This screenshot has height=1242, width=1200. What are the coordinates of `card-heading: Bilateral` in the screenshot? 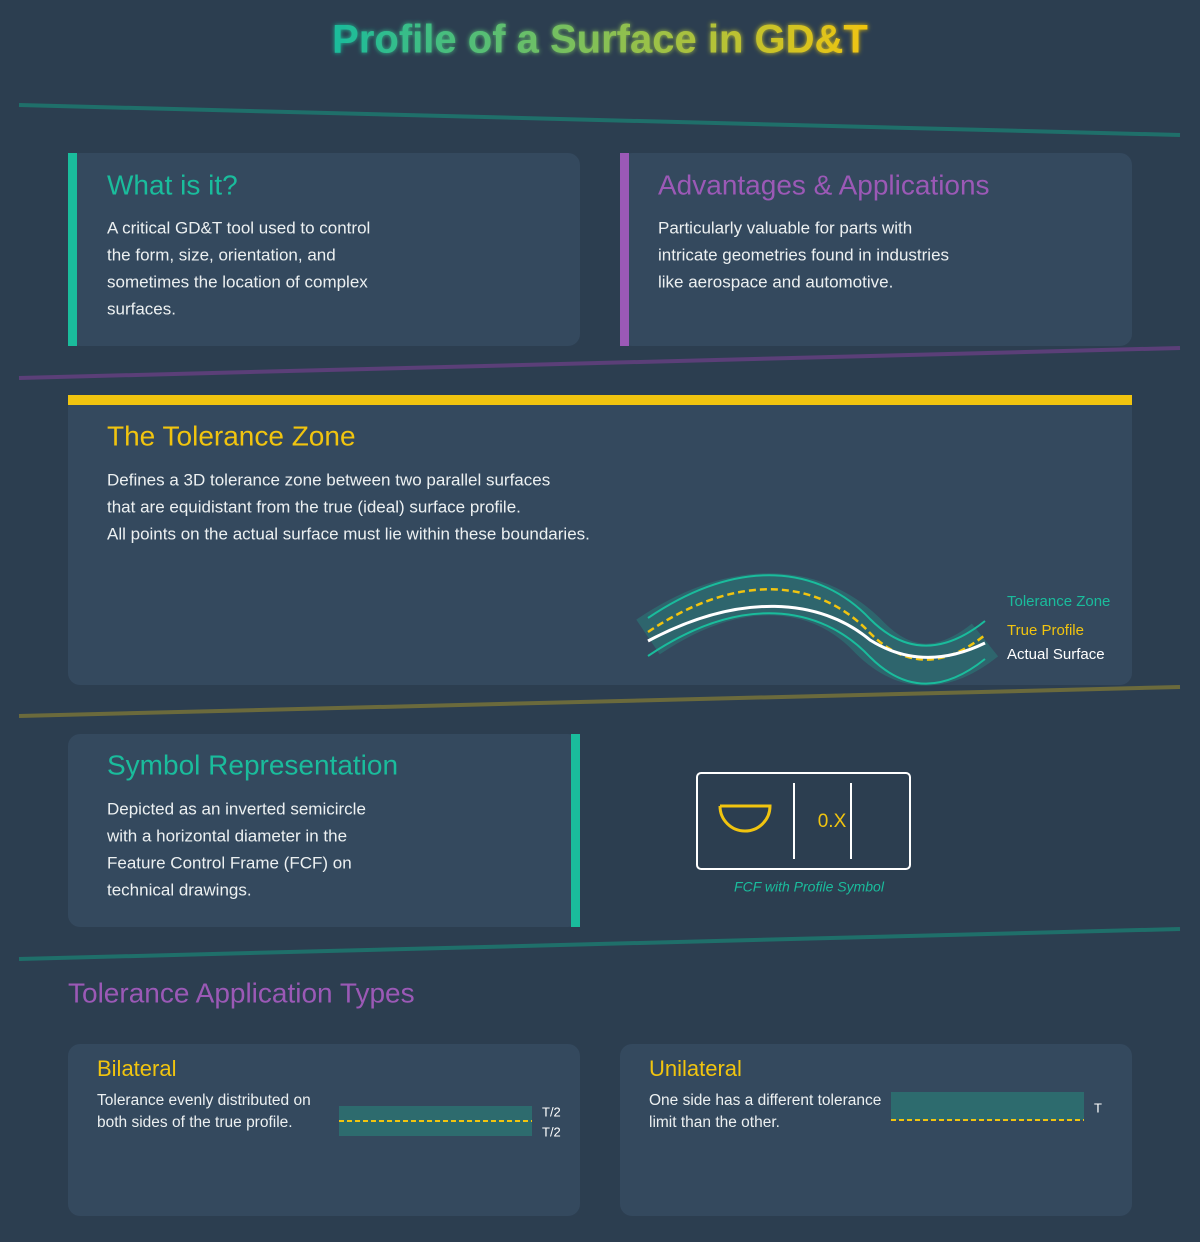 It's located at (136, 1068).